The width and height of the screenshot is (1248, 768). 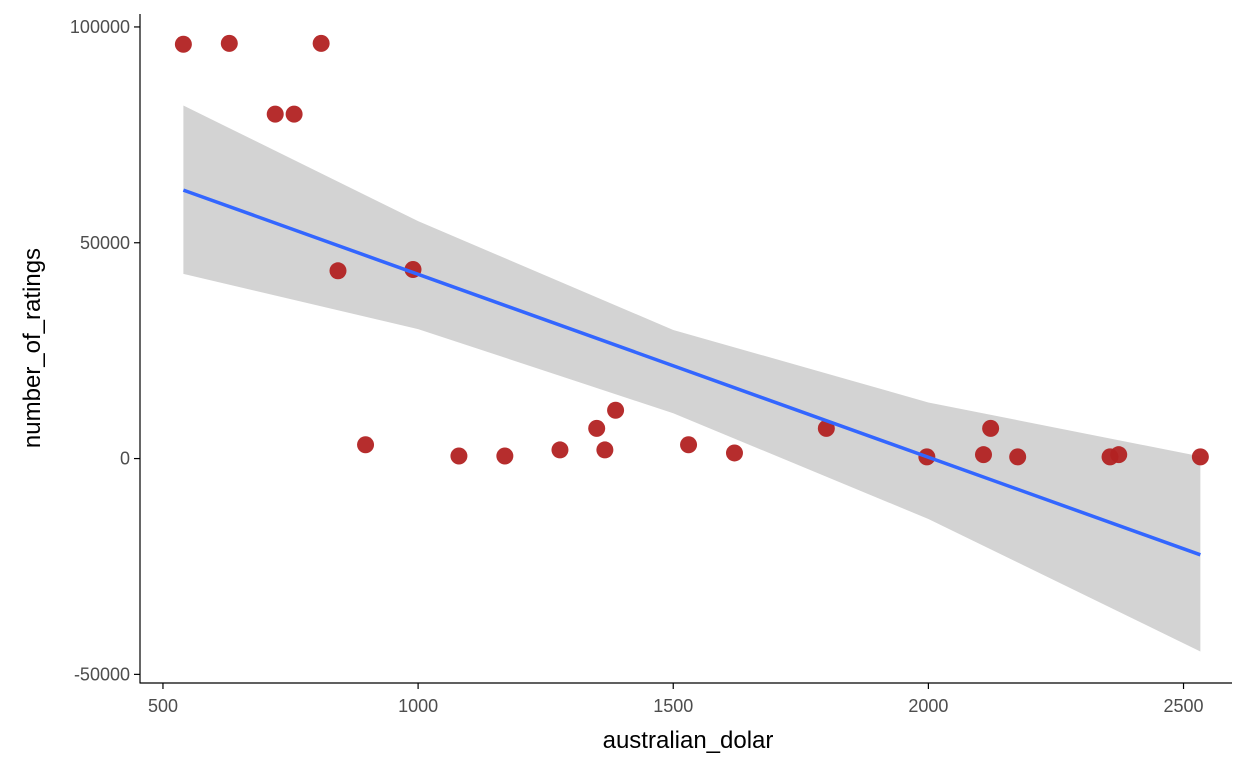 What do you see at coordinates (100, 27) in the screenshot?
I see `y-tick-label: 100000` at bounding box center [100, 27].